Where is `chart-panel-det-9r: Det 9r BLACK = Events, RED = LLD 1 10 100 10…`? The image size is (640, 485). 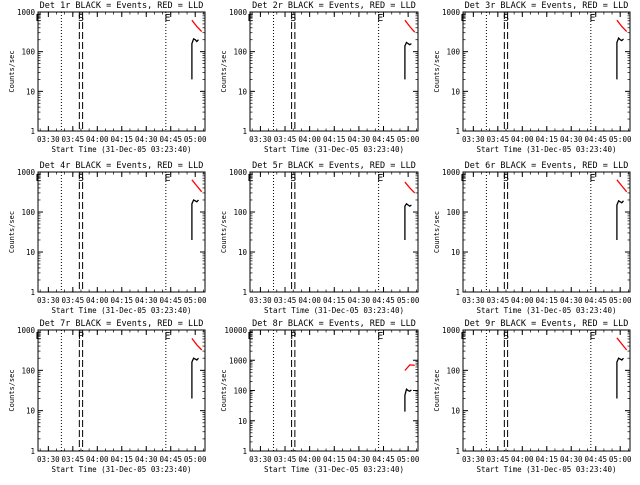 chart-panel-det-9r: Det 9r BLACK = Events, RED = LLD 1 10 100 10… is located at coordinates (532, 396).